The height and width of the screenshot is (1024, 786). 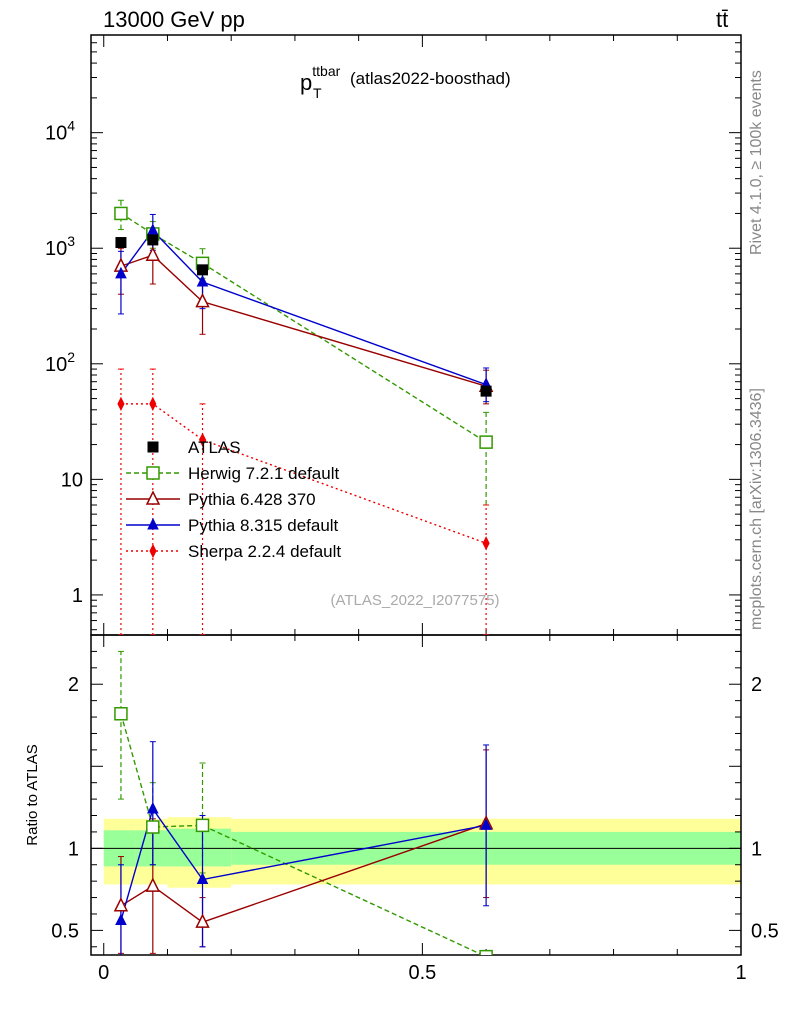 I want to click on ratio-line-pythia-8-315-default, so click(x=303, y=864).